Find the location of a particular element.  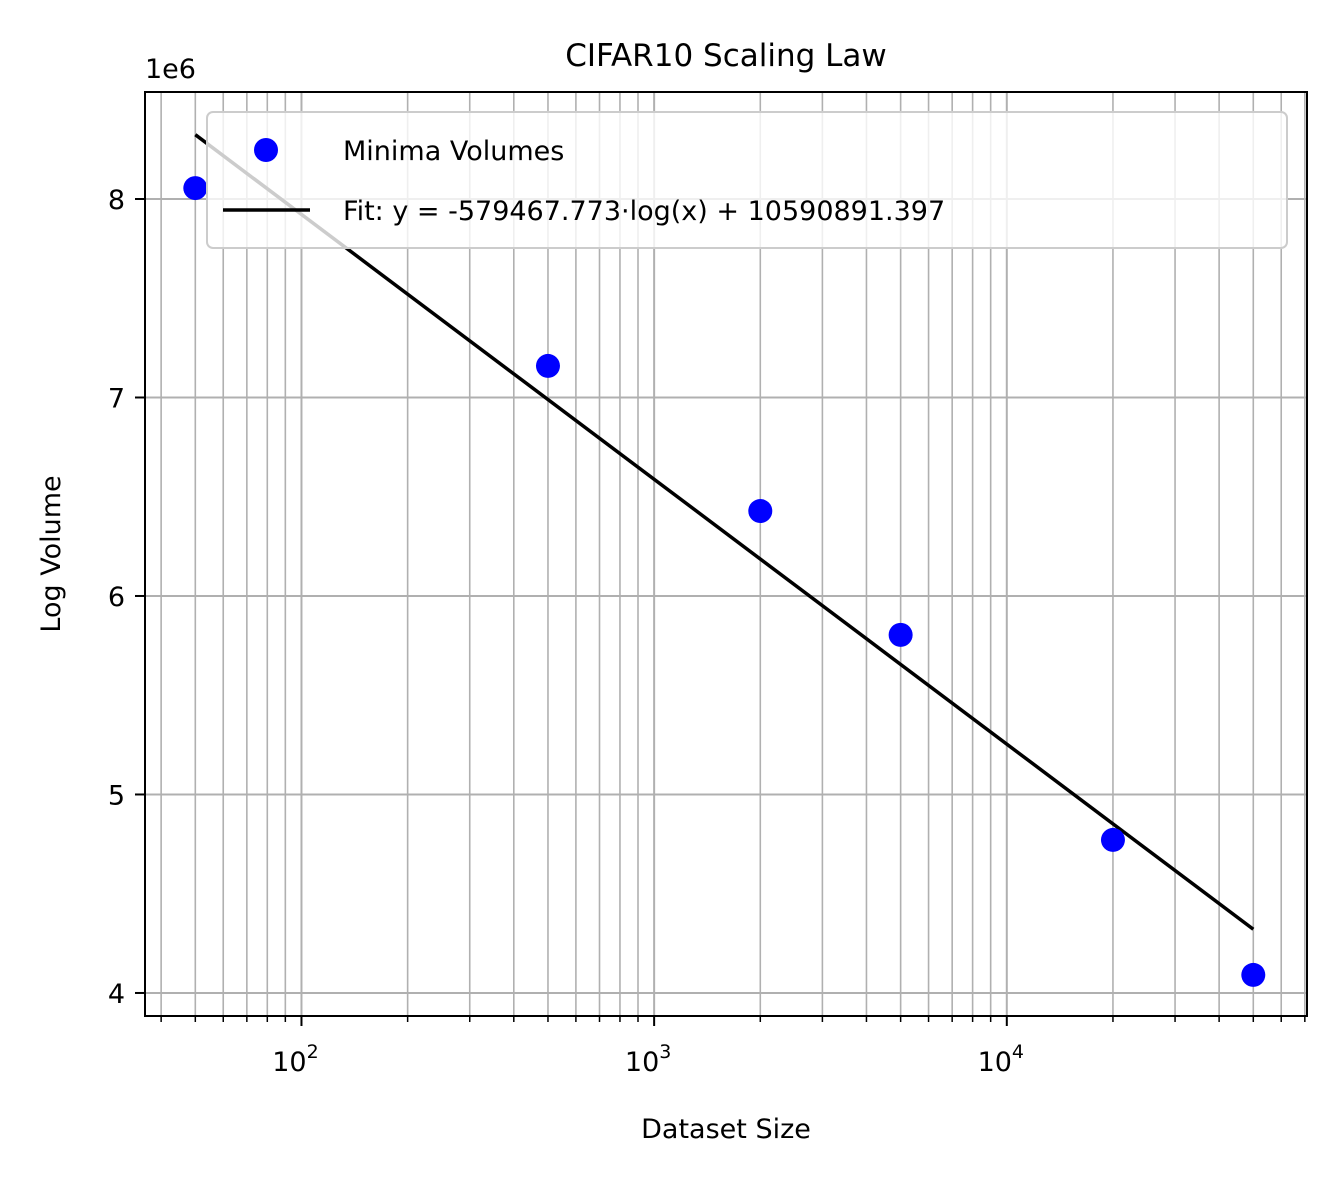

x-axis-label: Dataset Size is located at coordinates (726, 1129).